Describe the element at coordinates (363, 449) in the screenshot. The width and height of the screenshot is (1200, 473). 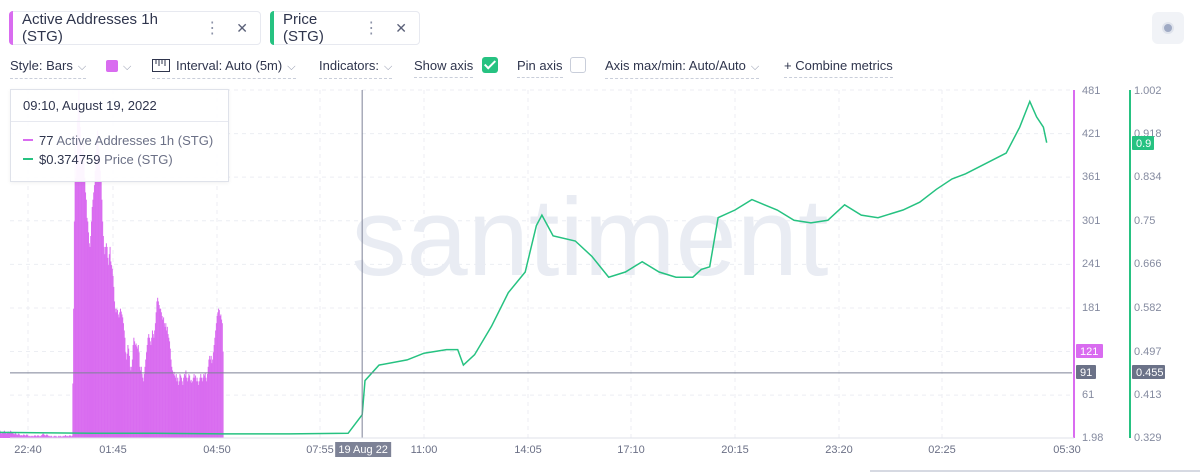
I see `x-highlight-bg` at that location.